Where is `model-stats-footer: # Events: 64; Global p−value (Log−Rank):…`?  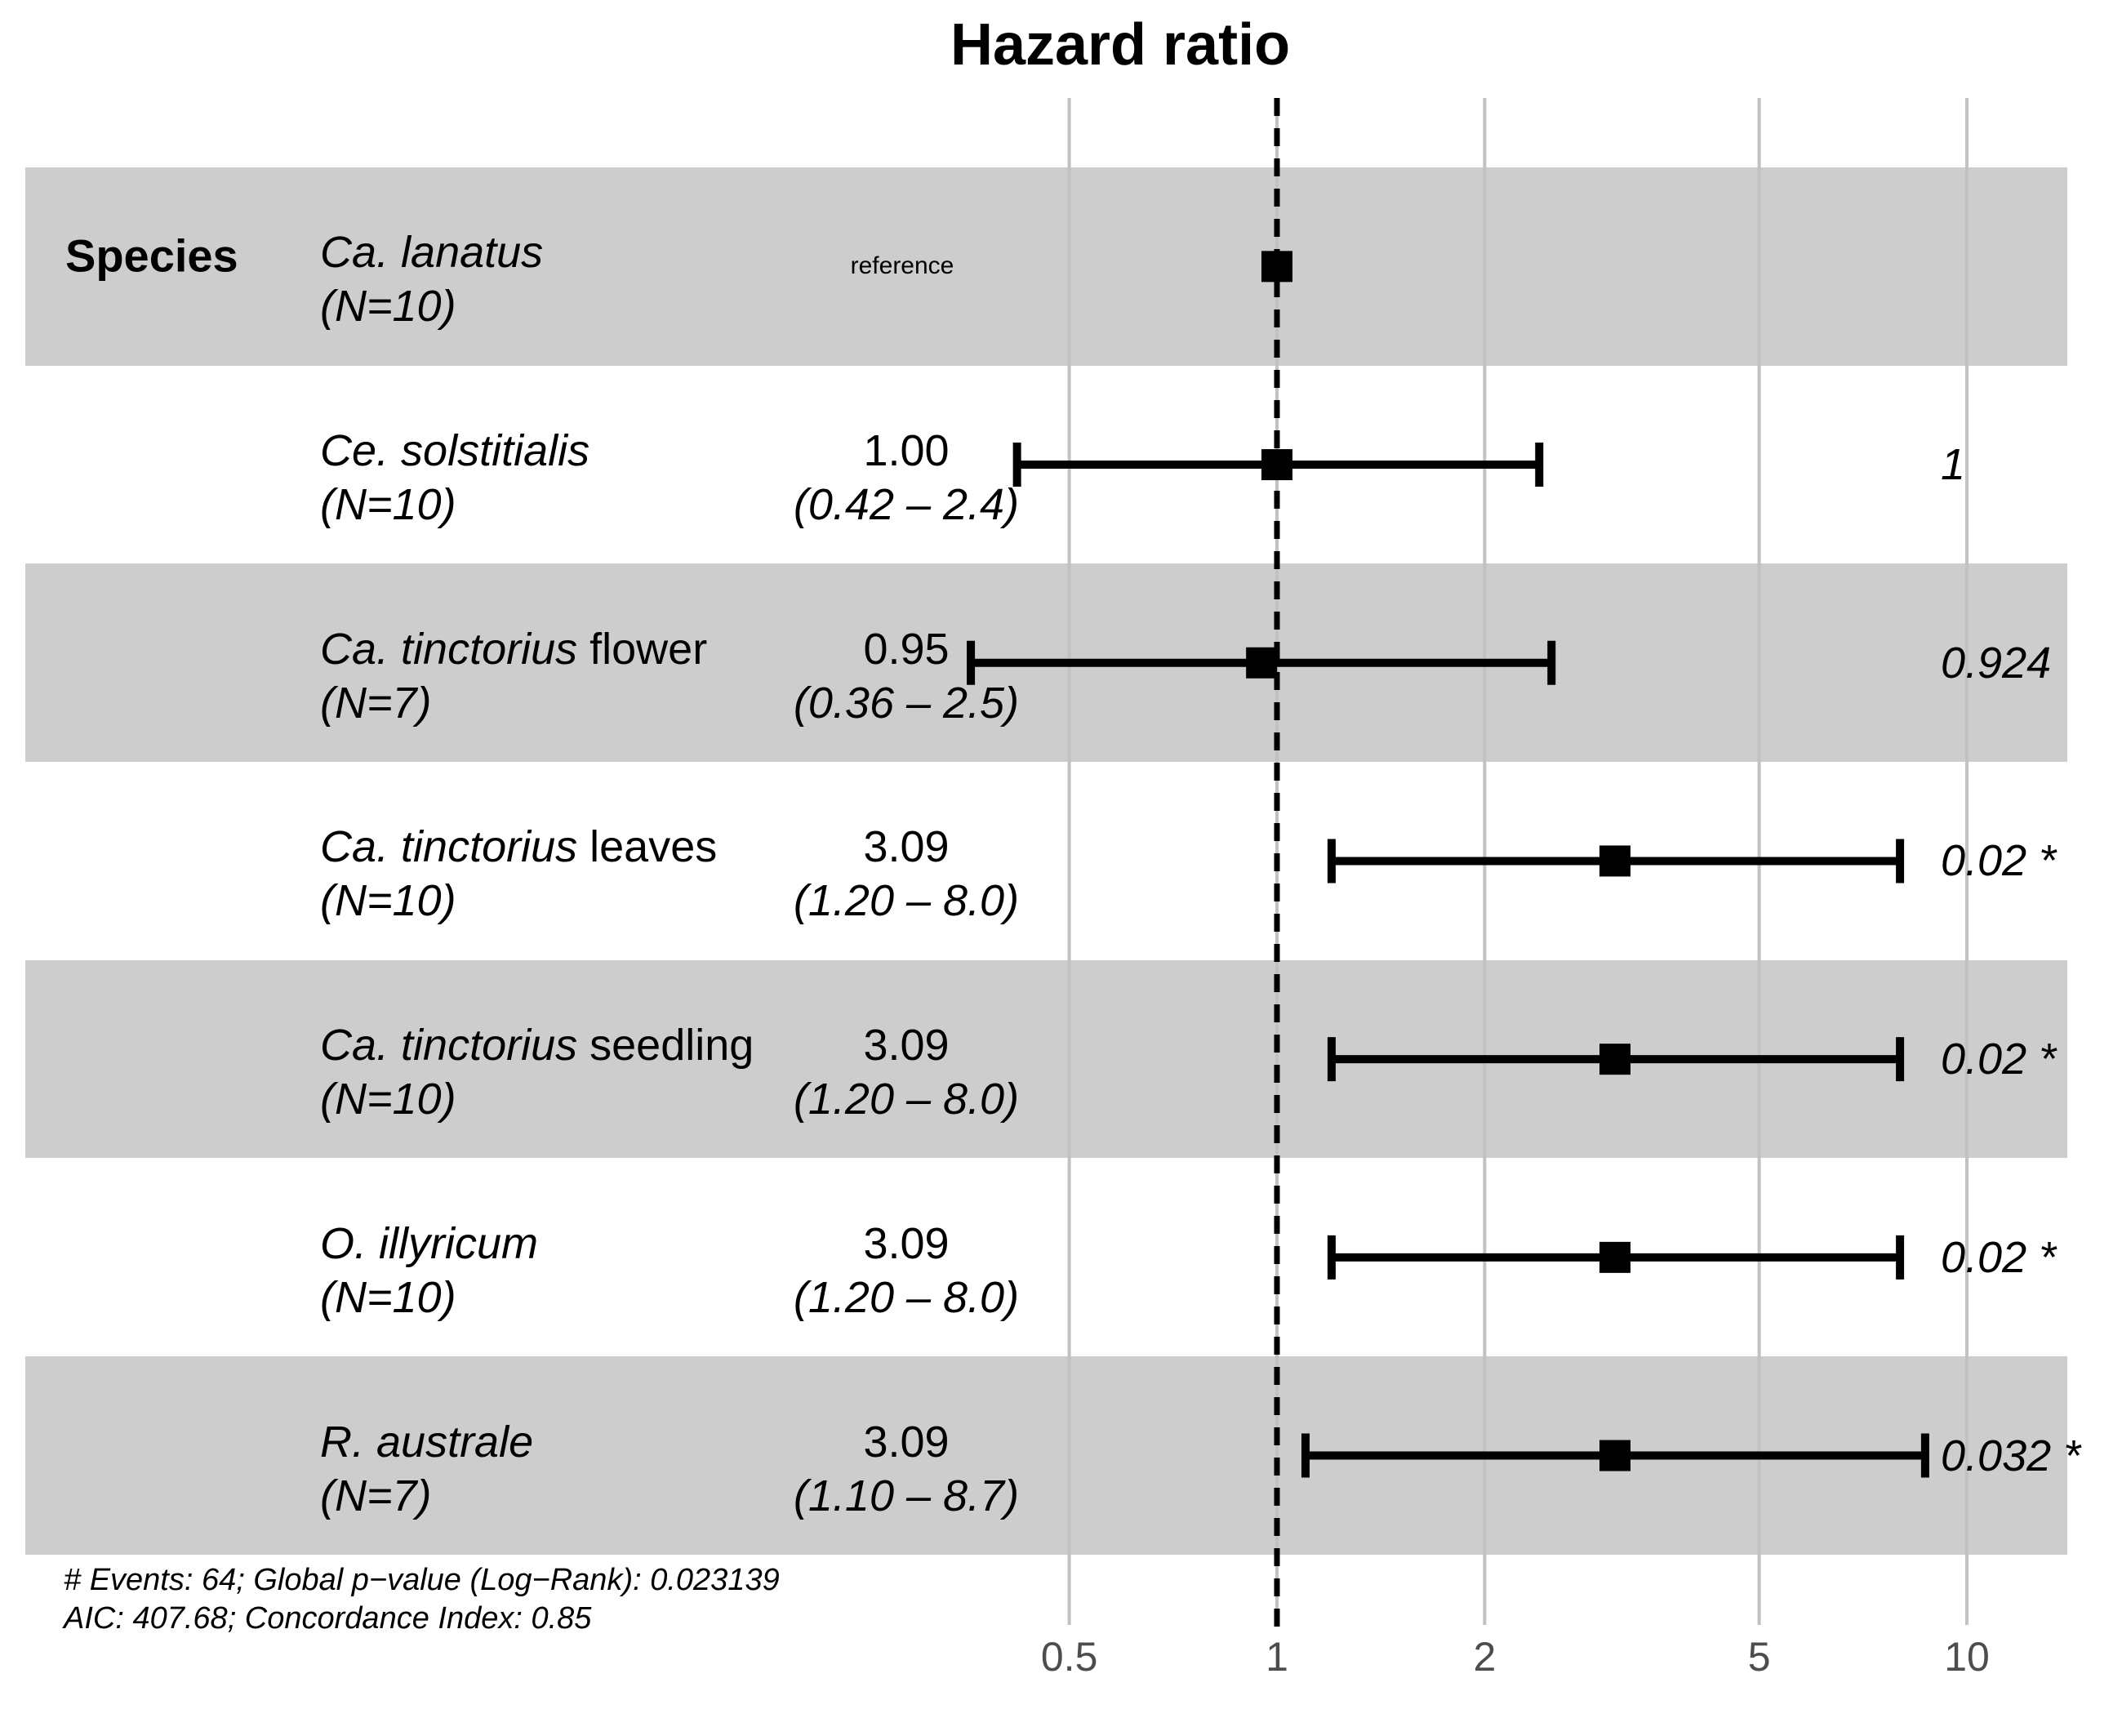 model-stats-footer: # Events: 64; Global p−value (Log−Rank):… is located at coordinates (422, 1599).